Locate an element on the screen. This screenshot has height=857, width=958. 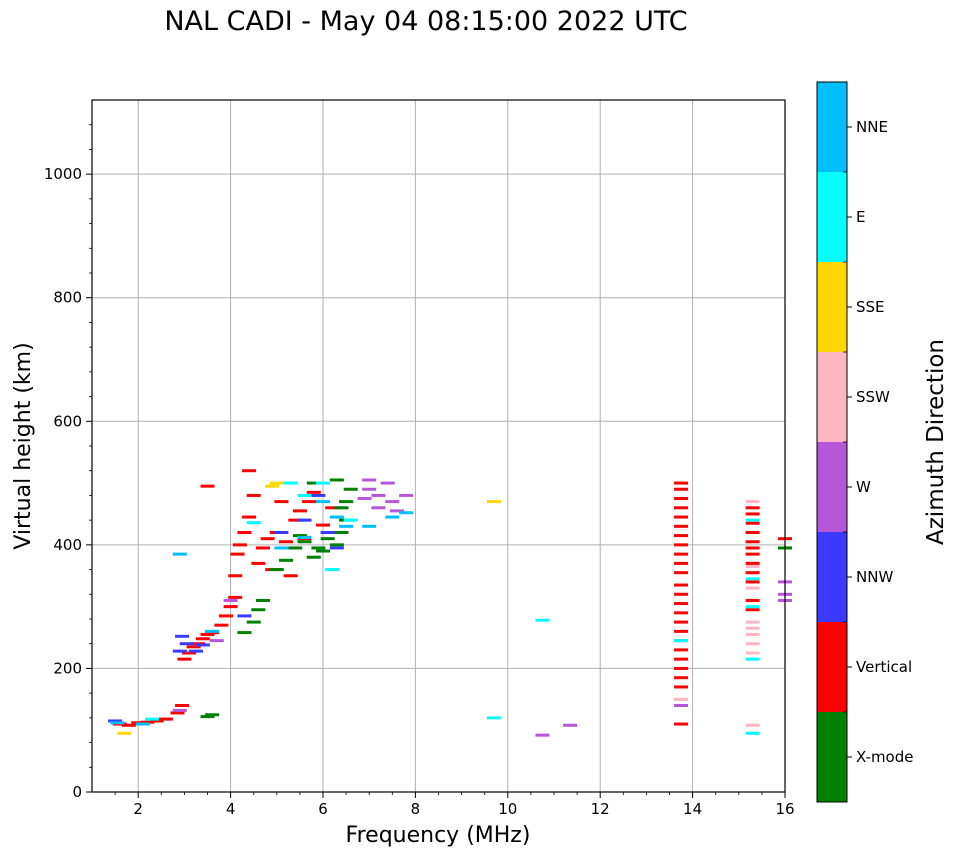
colorbar-label: NNW is located at coordinates (874, 577).